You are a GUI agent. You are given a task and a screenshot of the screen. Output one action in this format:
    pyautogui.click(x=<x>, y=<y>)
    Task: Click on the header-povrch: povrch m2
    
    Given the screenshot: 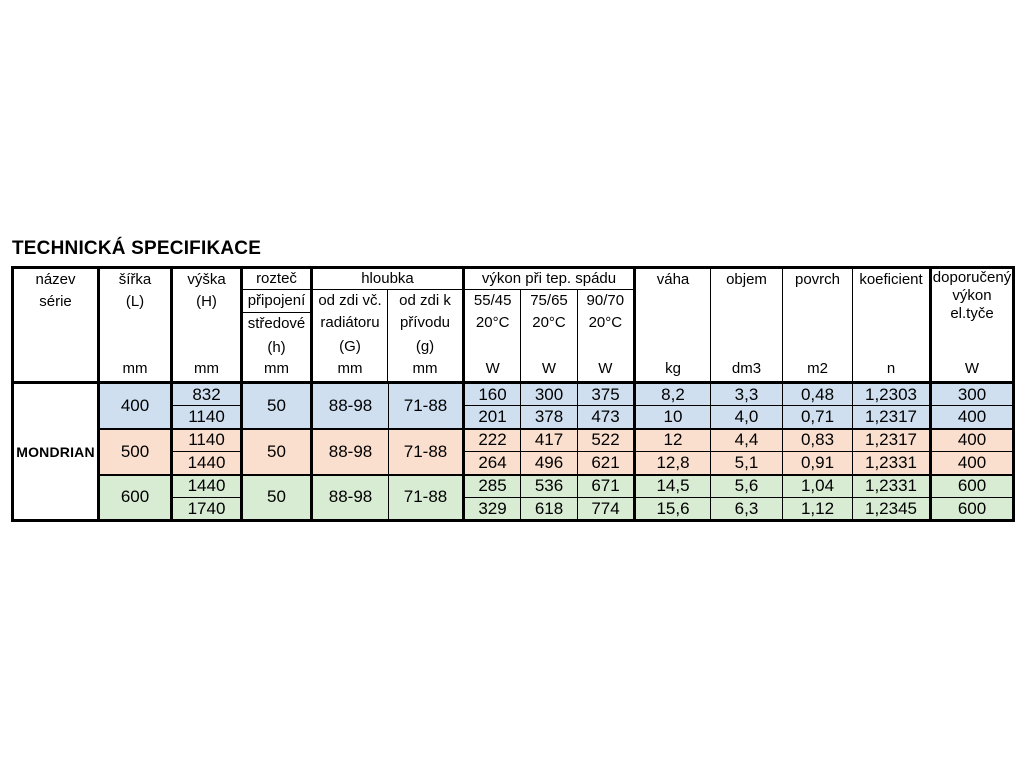 What is the action you would take?
    pyautogui.click(x=817, y=325)
    